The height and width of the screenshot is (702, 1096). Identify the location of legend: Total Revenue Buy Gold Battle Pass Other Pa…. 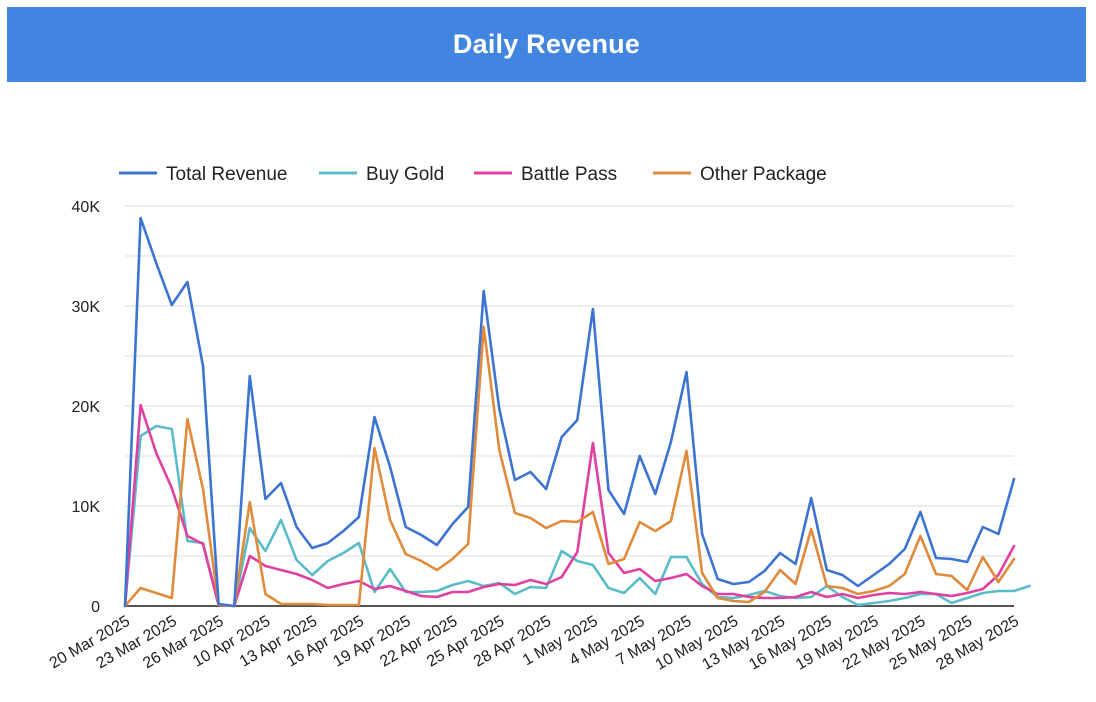
(473, 174).